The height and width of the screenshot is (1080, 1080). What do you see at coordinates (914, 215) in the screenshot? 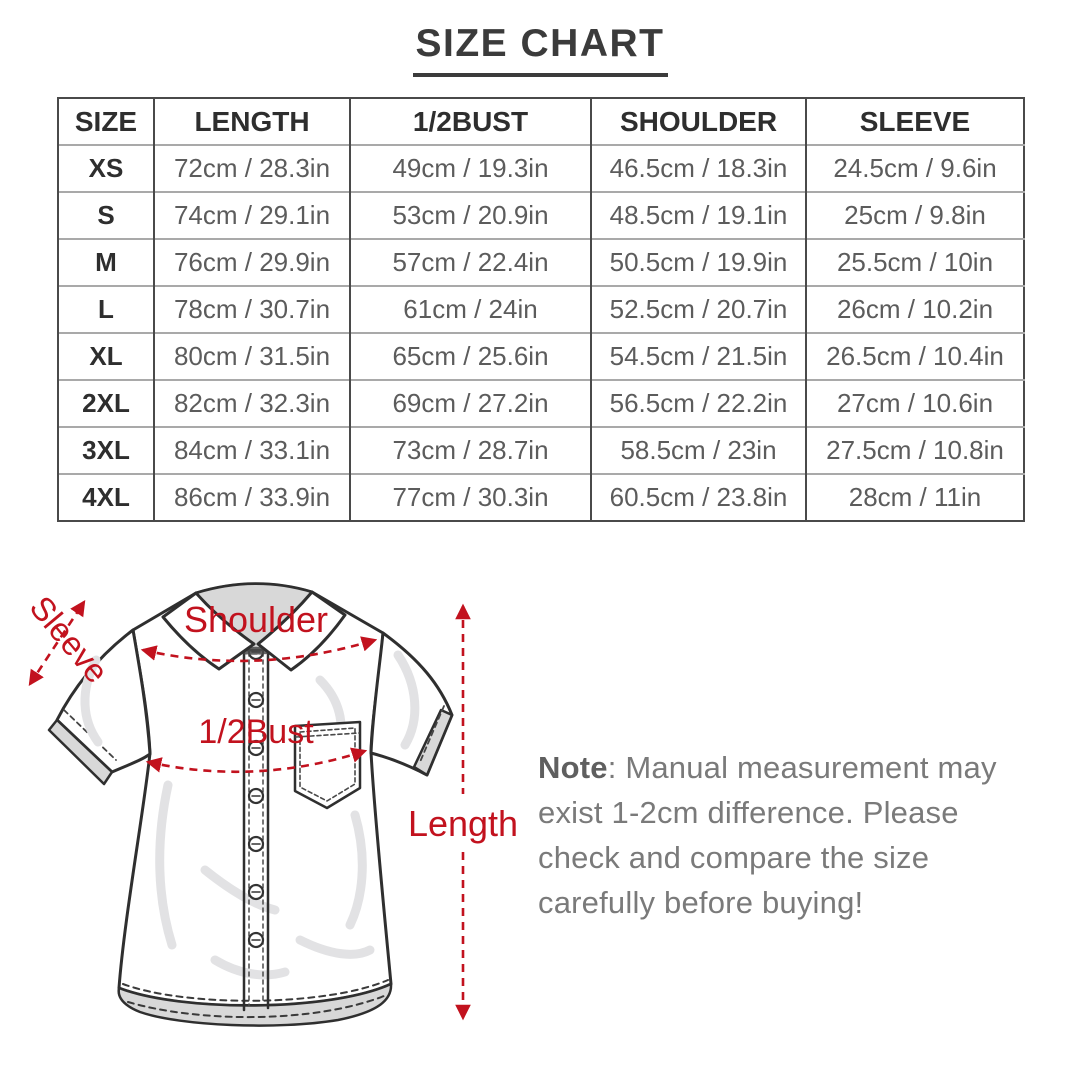
I see `sleeve-value: 25cm / 9.8in` at bounding box center [914, 215].